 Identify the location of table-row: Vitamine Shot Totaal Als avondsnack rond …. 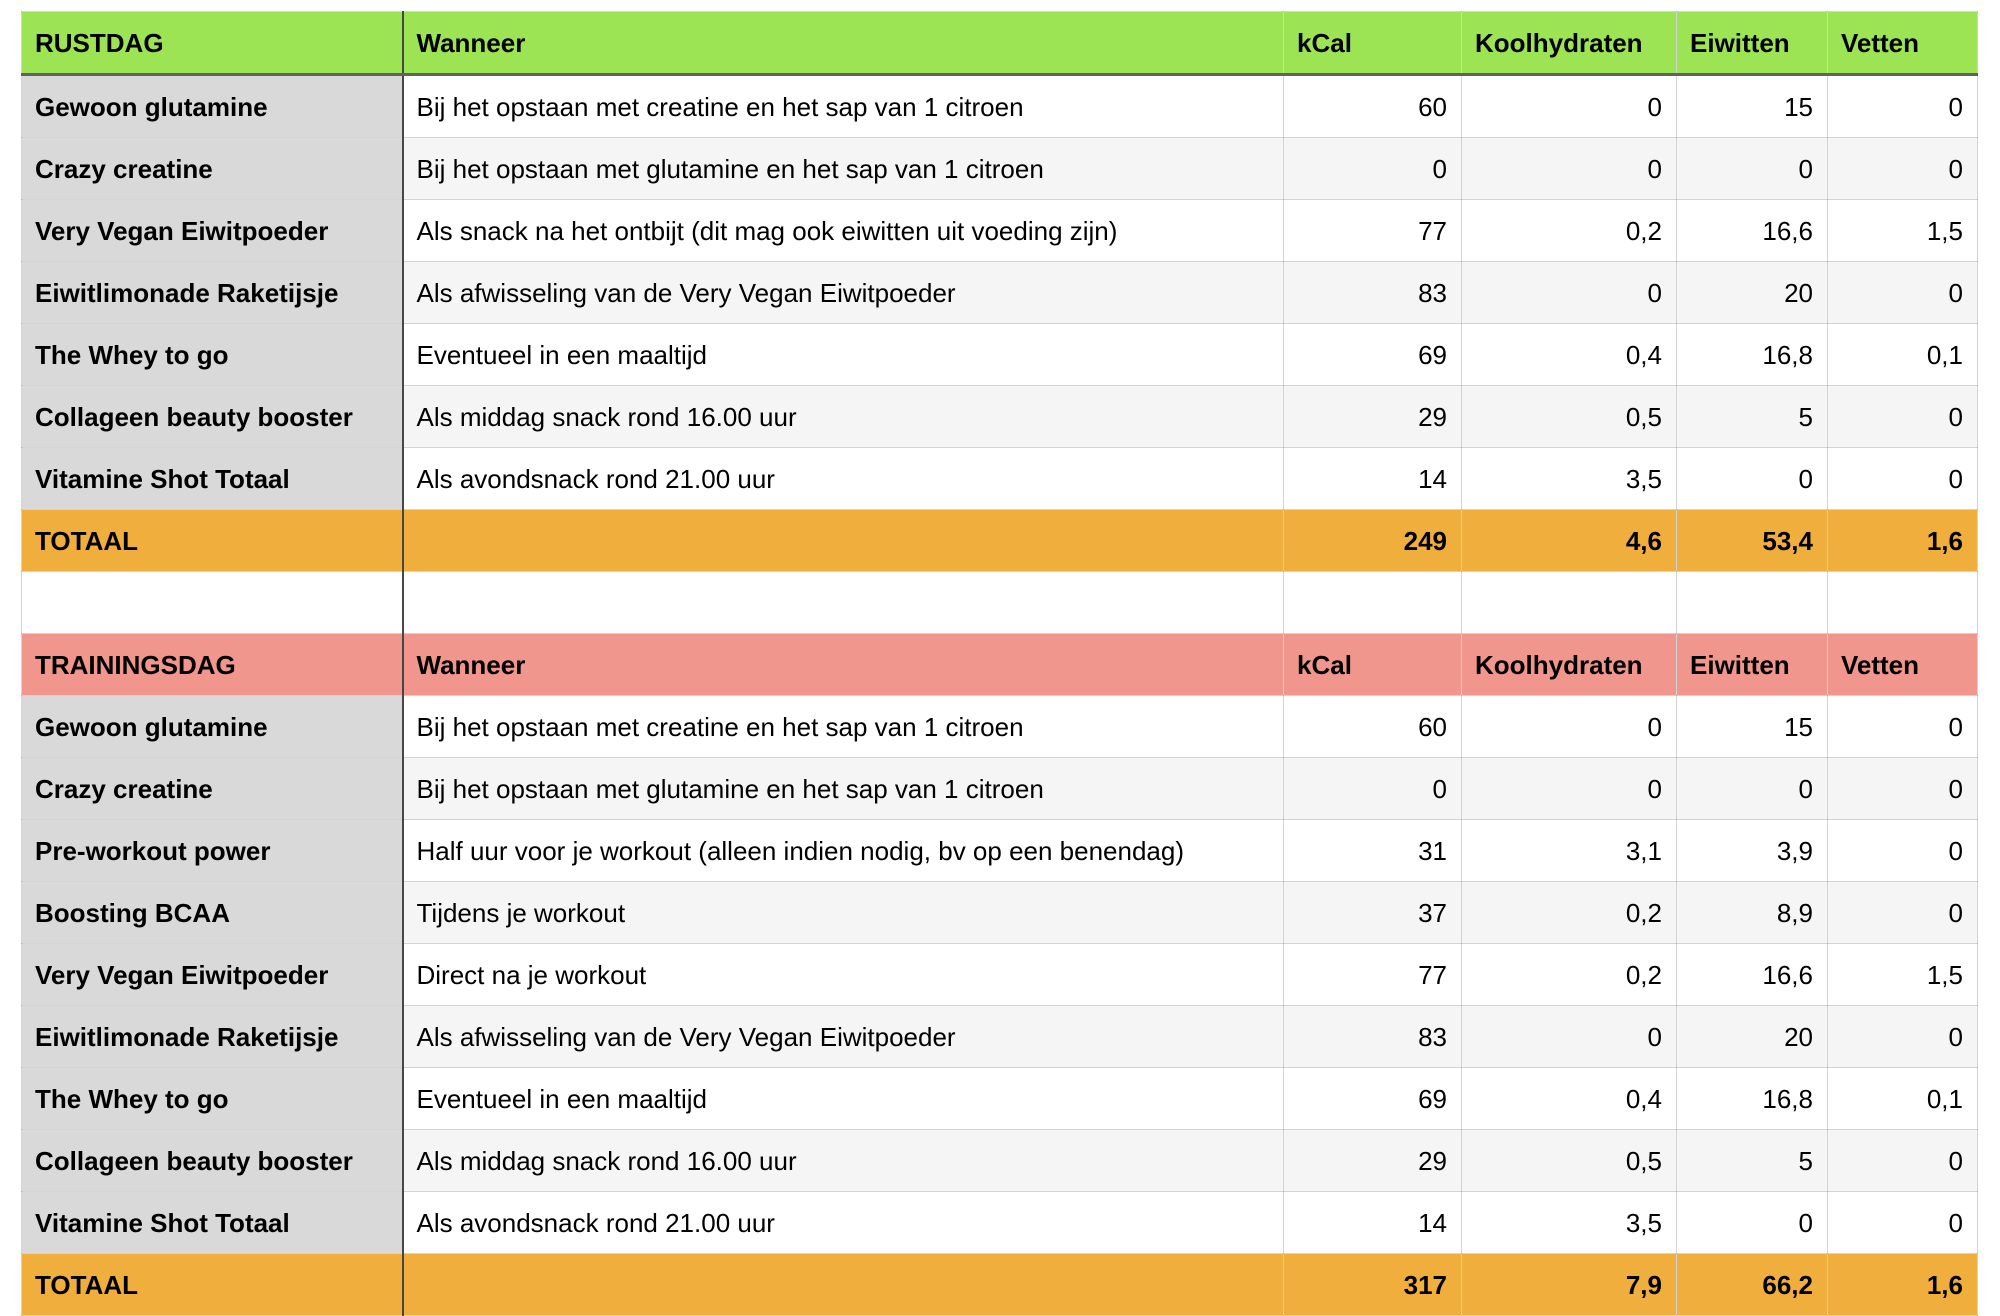
(999, 478).